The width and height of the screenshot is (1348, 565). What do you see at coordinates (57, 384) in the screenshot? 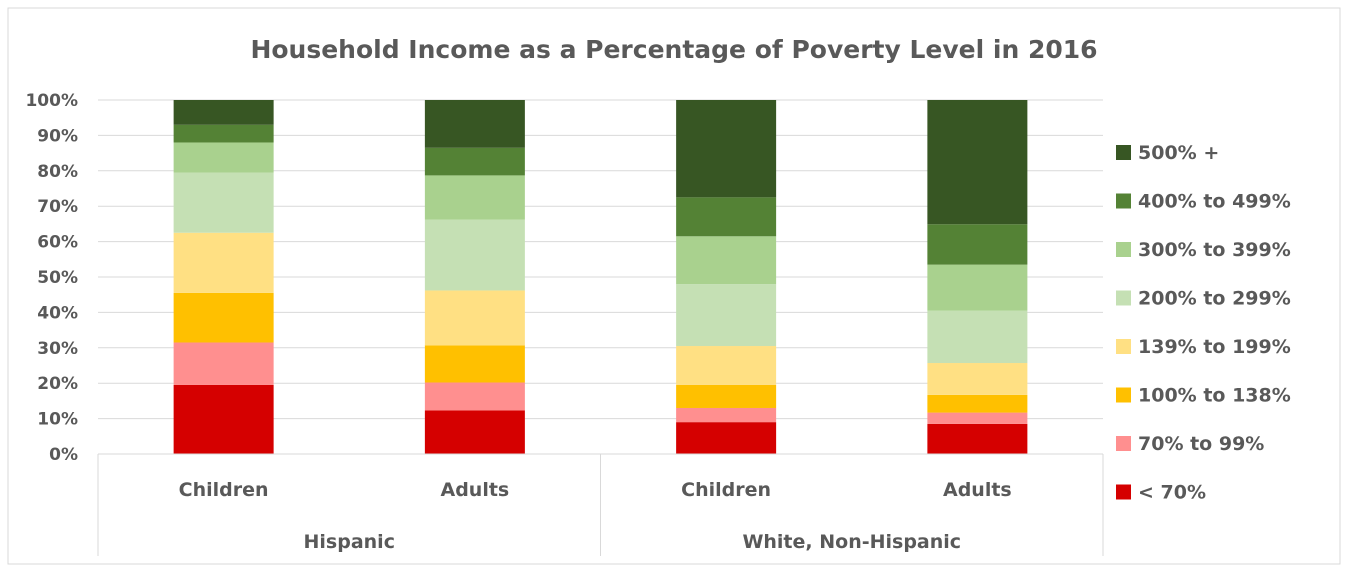
I see `y-tick-label: 20%` at bounding box center [57, 384].